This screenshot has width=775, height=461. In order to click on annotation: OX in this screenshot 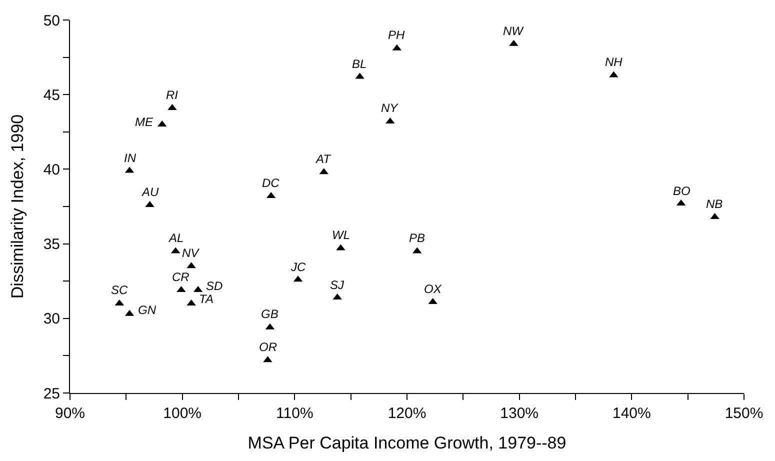, I will do `click(433, 289)`.